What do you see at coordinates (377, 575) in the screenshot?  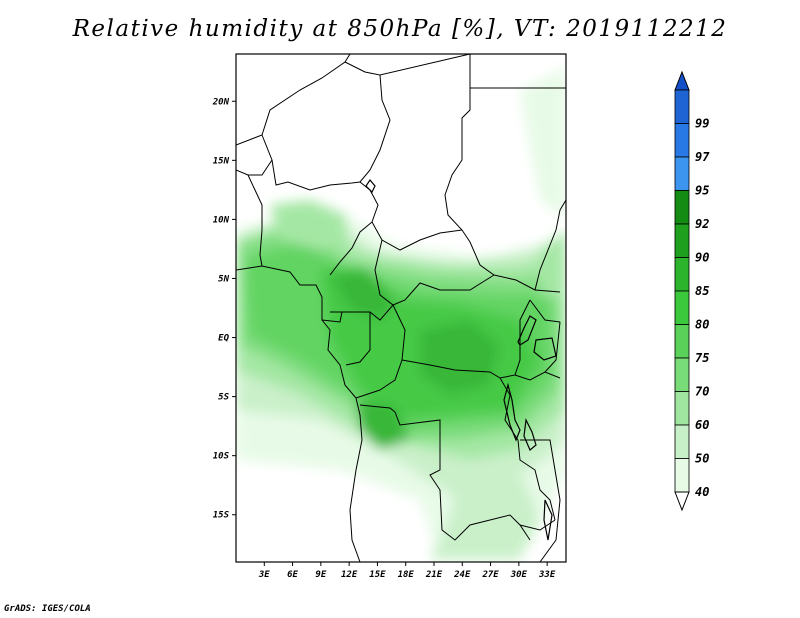 I see `lon-tick-label: 15E` at bounding box center [377, 575].